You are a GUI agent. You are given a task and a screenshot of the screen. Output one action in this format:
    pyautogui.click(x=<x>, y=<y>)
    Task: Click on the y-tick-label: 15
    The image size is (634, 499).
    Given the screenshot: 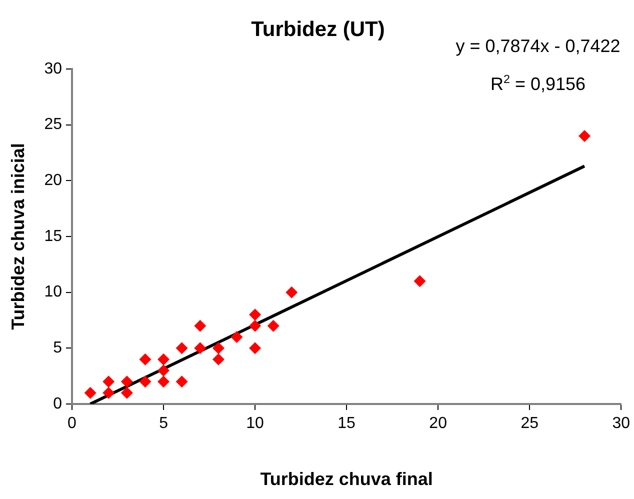 What is the action you would take?
    pyautogui.click(x=53, y=236)
    